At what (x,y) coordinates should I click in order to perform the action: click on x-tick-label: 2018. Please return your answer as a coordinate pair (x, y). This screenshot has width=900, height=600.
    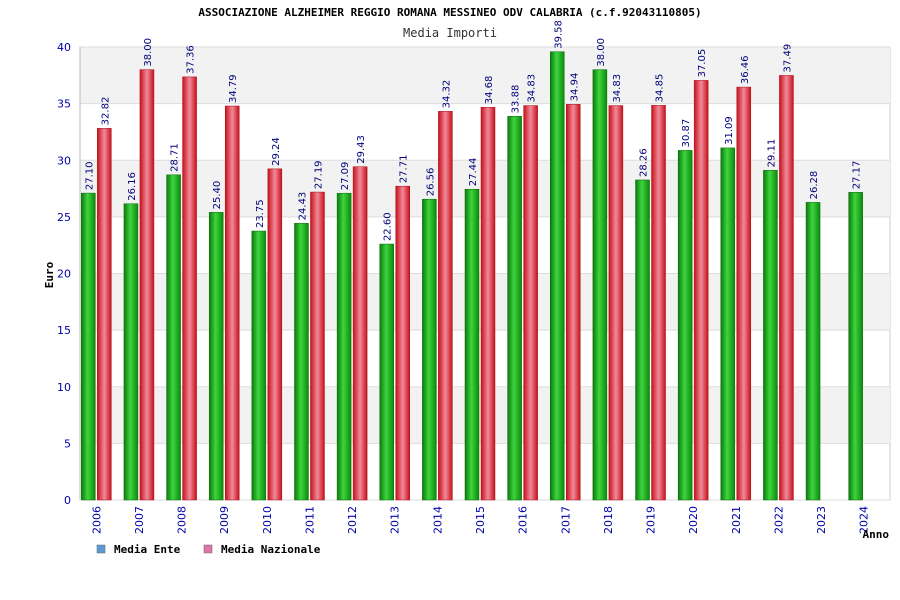
    Looking at the image, I should click on (608, 520).